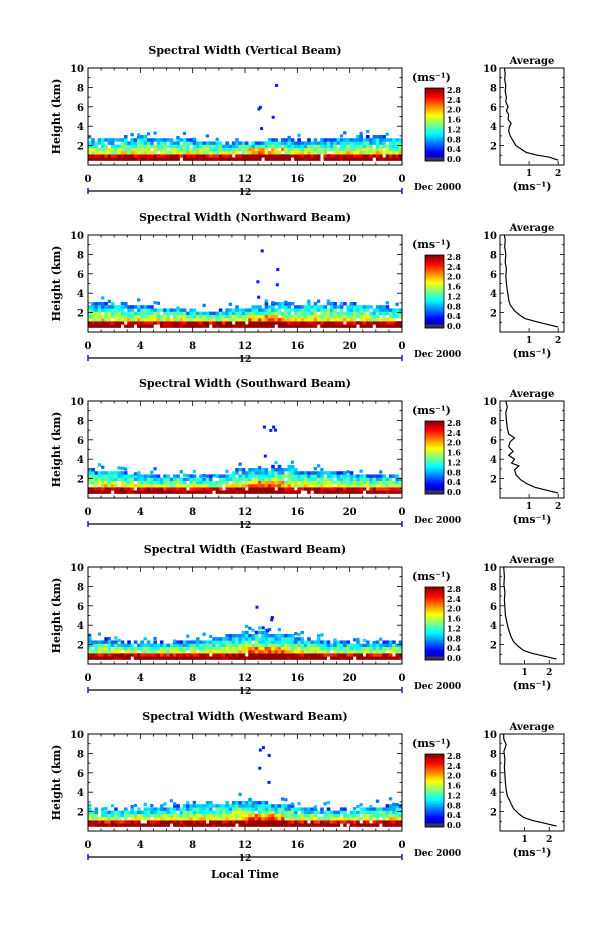 This screenshot has height=929, width=616. What do you see at coordinates (529, 174) in the screenshot?
I see `profile-x-tick-label: 1` at bounding box center [529, 174].